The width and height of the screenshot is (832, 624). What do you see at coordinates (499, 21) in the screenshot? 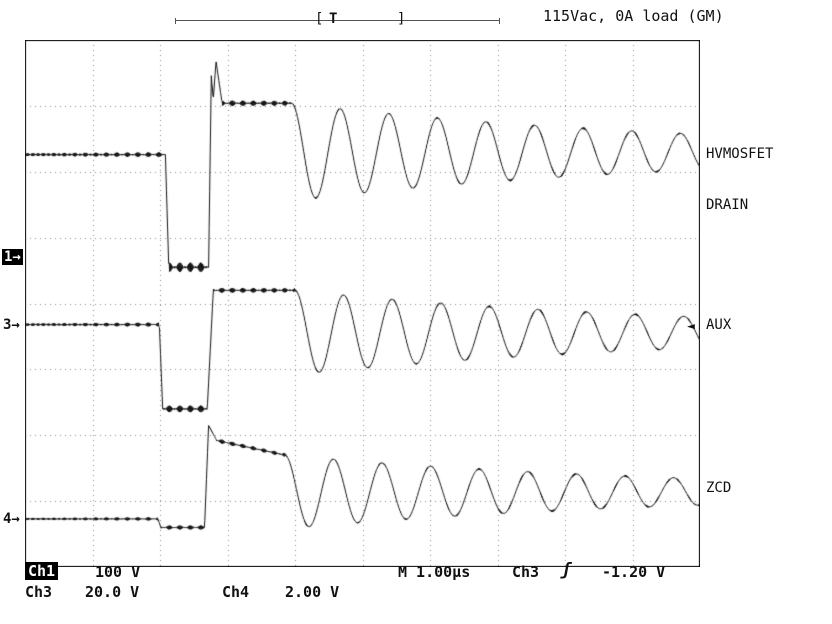
I see `record-end-tick` at bounding box center [499, 21].